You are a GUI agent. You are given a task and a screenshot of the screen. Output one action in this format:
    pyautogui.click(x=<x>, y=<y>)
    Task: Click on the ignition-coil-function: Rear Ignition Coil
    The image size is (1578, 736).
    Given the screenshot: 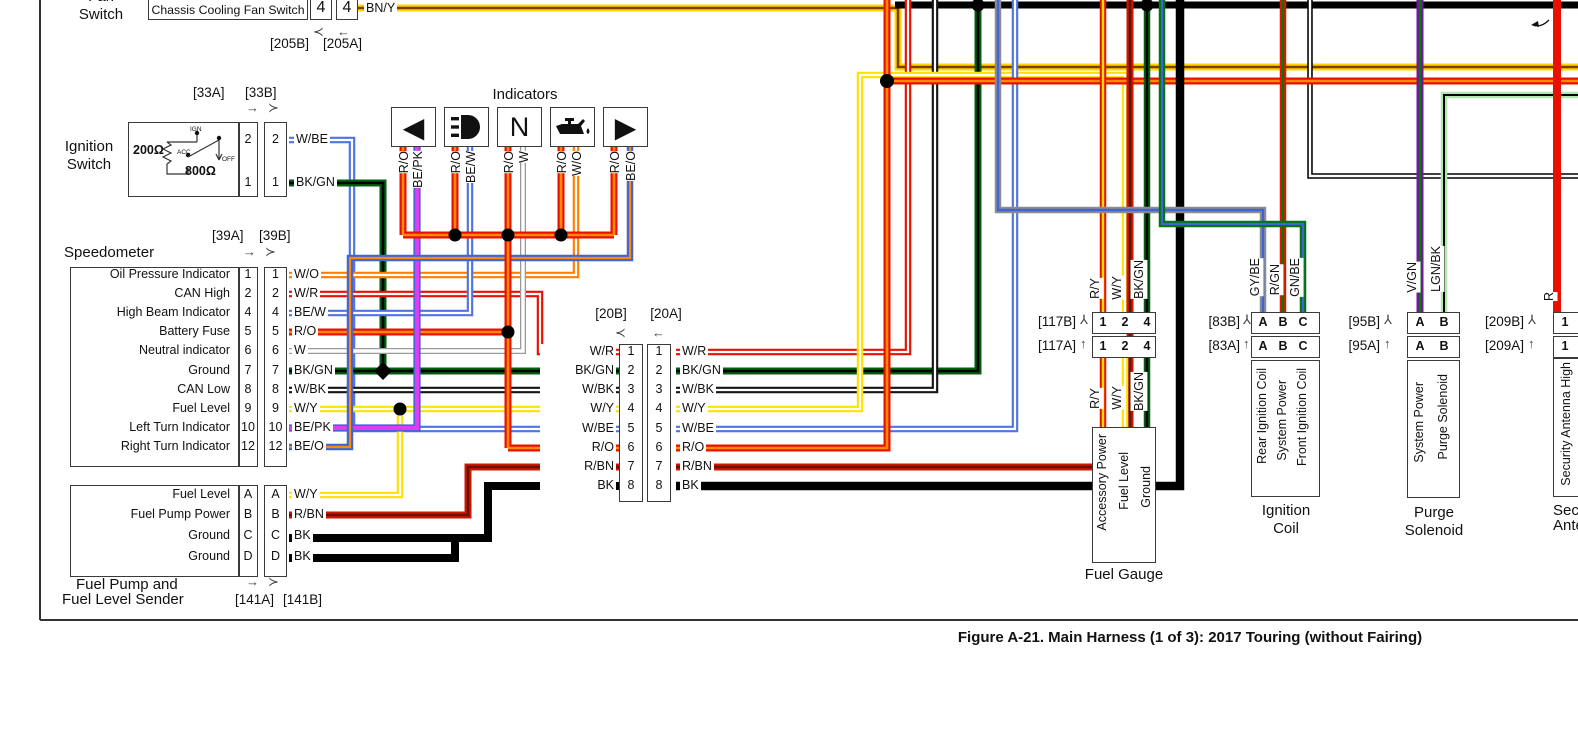 What is the action you would take?
    pyautogui.click(x=1262, y=416)
    